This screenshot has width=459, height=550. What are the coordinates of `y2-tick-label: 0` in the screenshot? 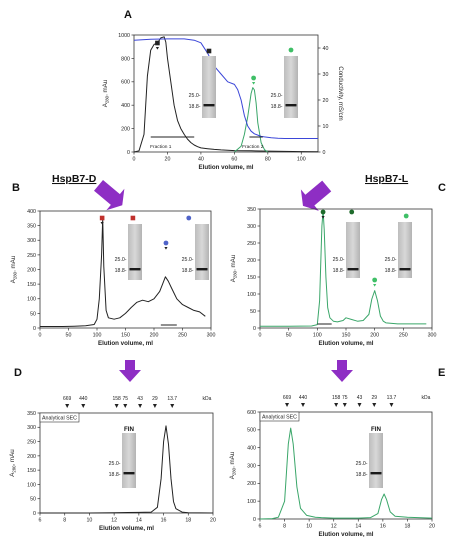 It's located at (324, 153).